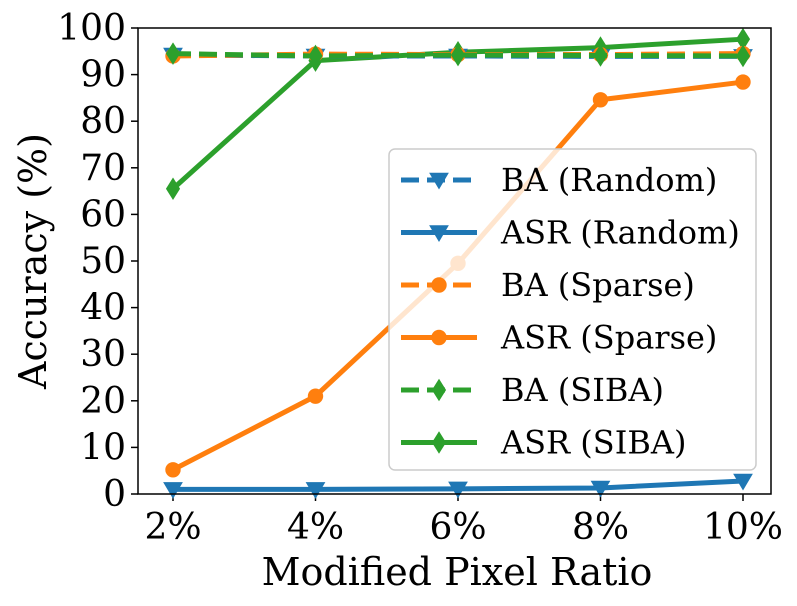 This screenshot has height=606, width=797. What do you see at coordinates (103, 168) in the screenshot?
I see `y-tick-label: 70` at bounding box center [103, 168].